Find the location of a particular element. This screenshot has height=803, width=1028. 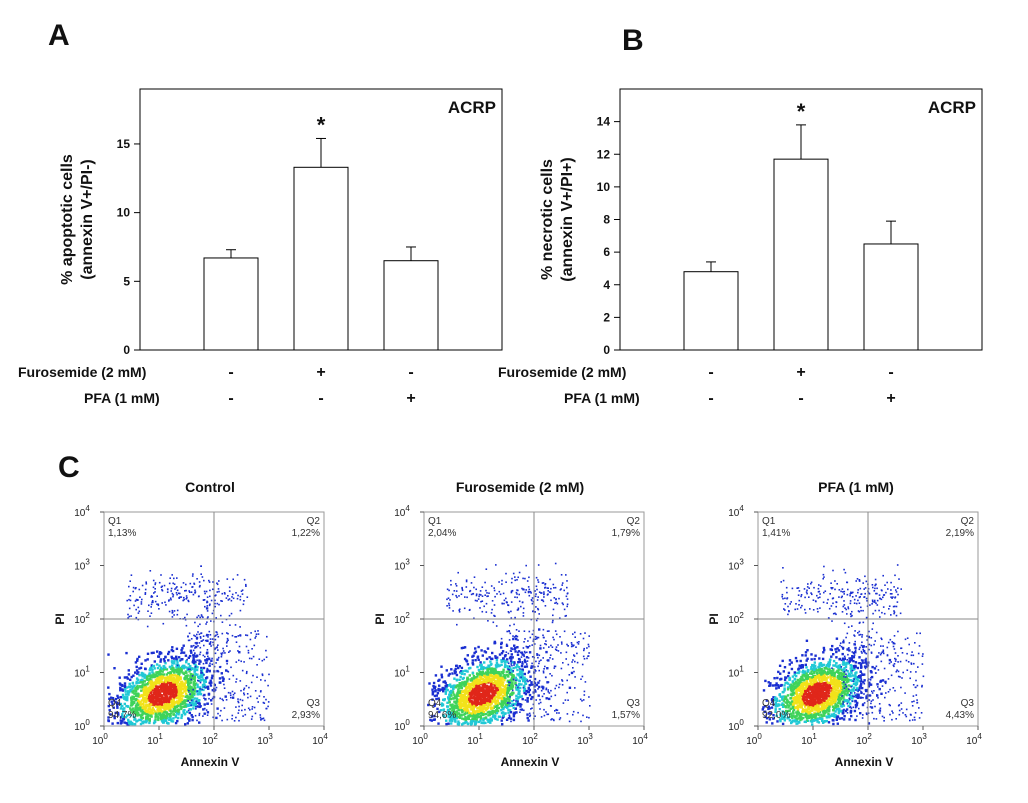

y-tick-base: 10 is located at coordinates (80, 567).